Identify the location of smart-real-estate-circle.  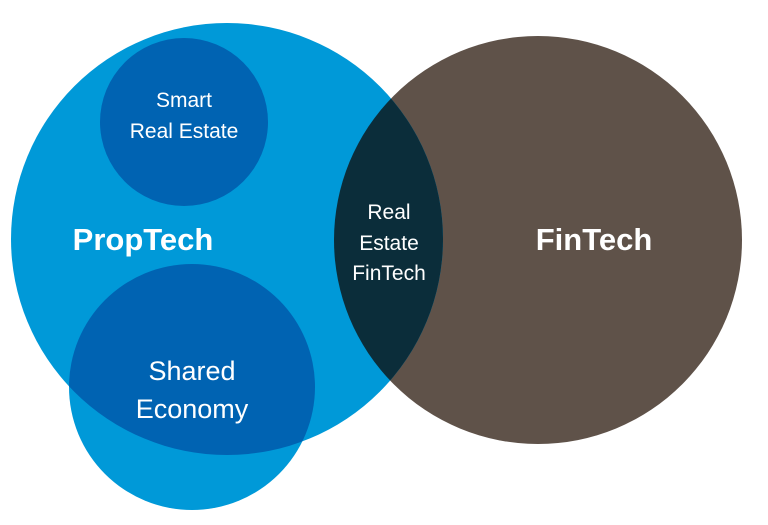
(184, 122).